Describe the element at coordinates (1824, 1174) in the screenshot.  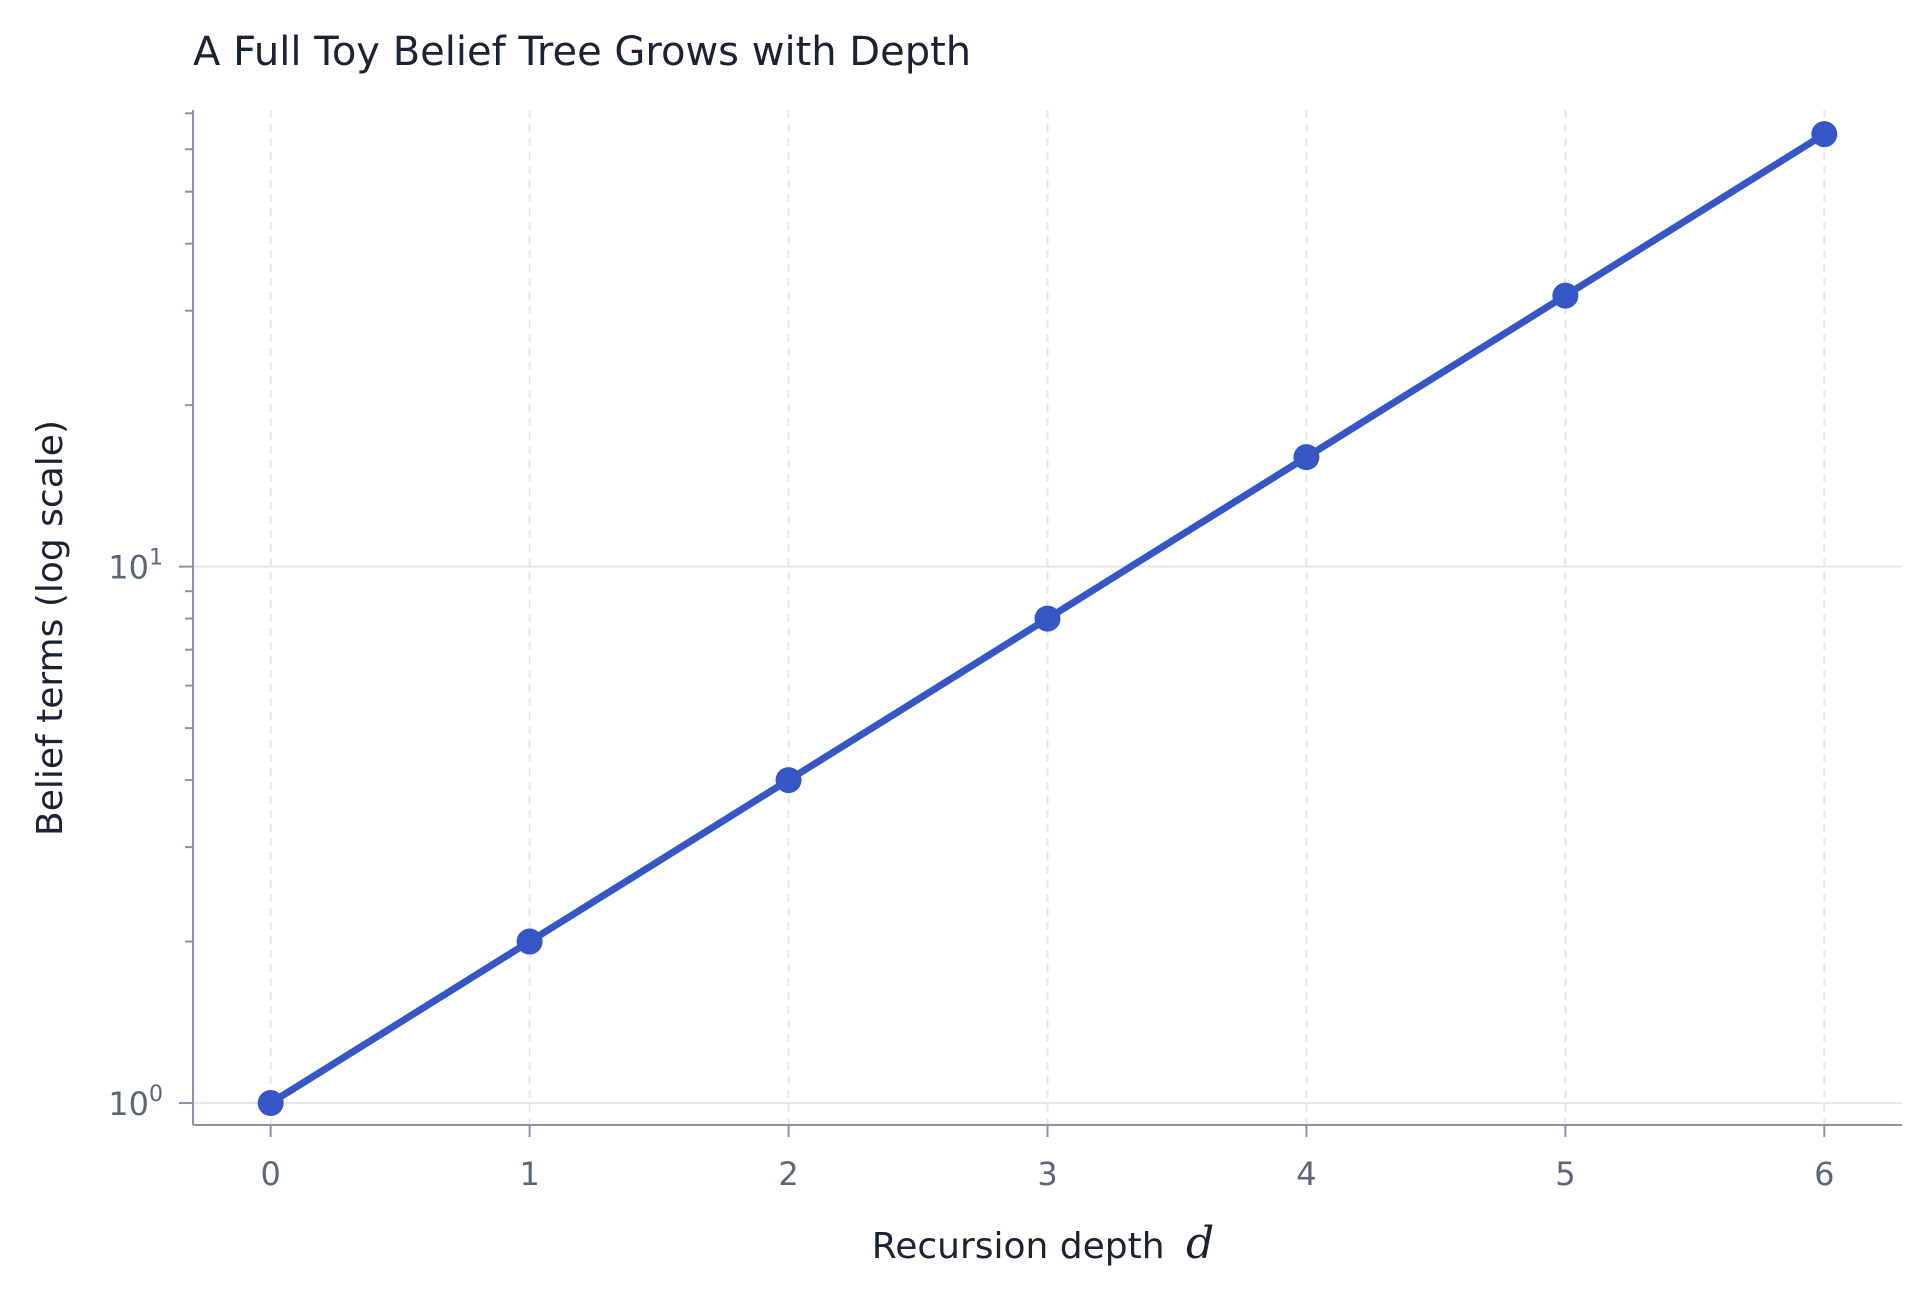
I see `x-tick-label: 6` at that location.